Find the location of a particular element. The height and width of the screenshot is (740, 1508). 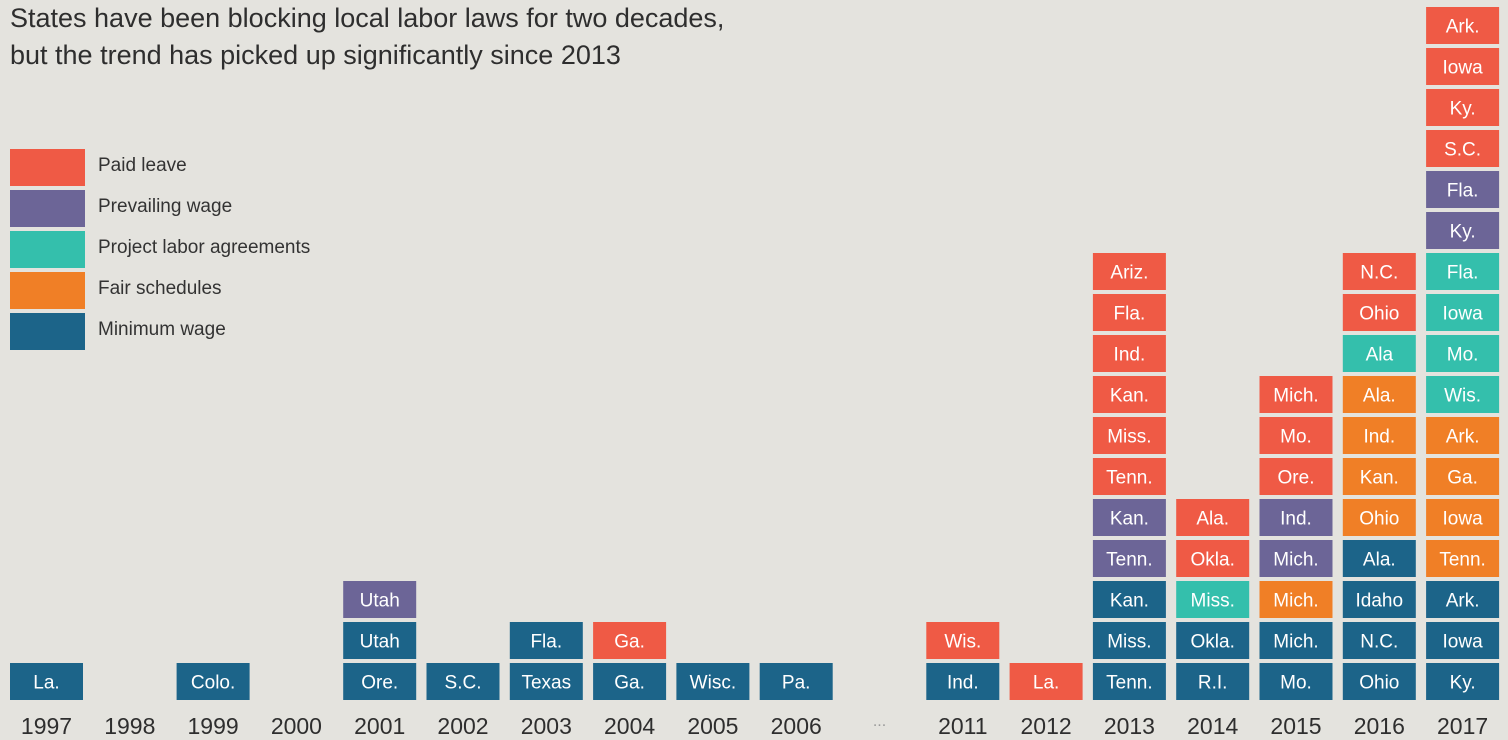

block-label-2013-kan: Kan. is located at coordinates (1129, 396).